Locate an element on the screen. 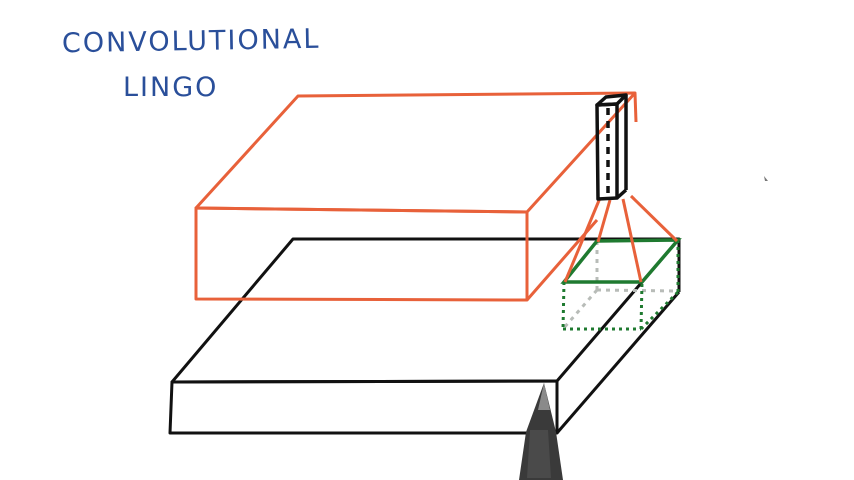 The height and width of the screenshot is (480, 854). receptive-field-patch is located at coordinates (621, 284).